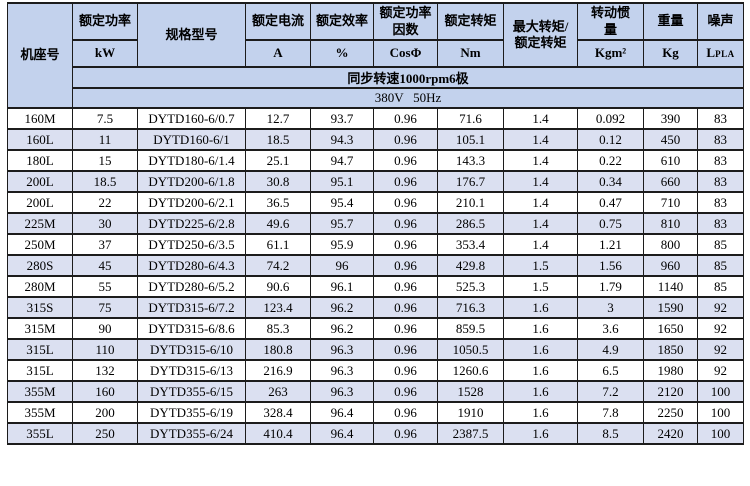 The image size is (750, 486). Describe the element at coordinates (342, 433) in the screenshot. I see `cell-efficiency: 96.4` at that location.